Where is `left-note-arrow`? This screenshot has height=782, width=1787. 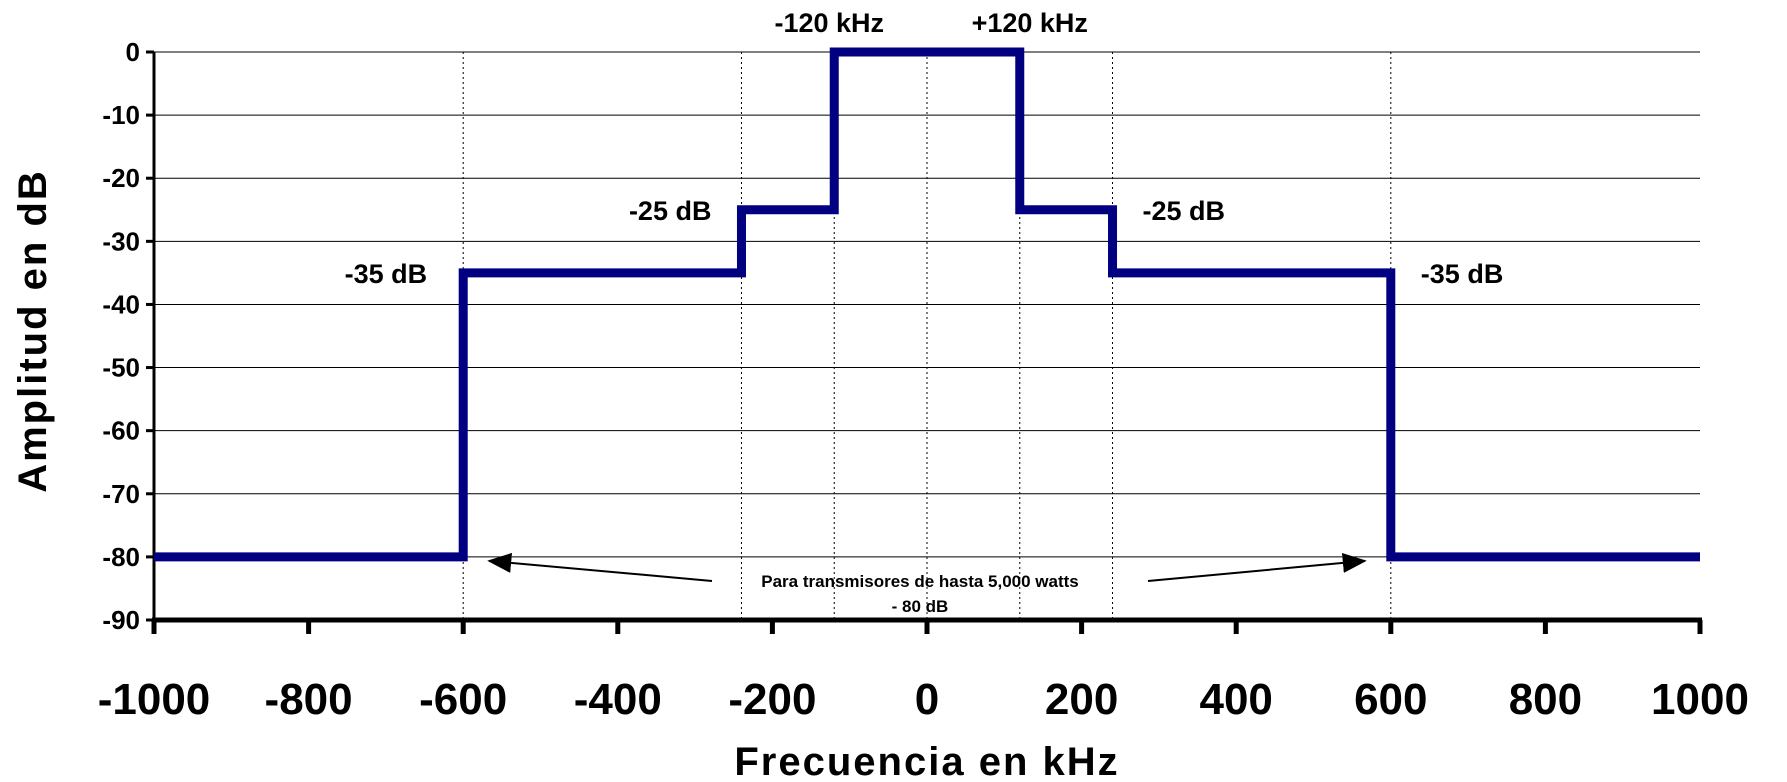 left-note-arrow is located at coordinates (600, 567).